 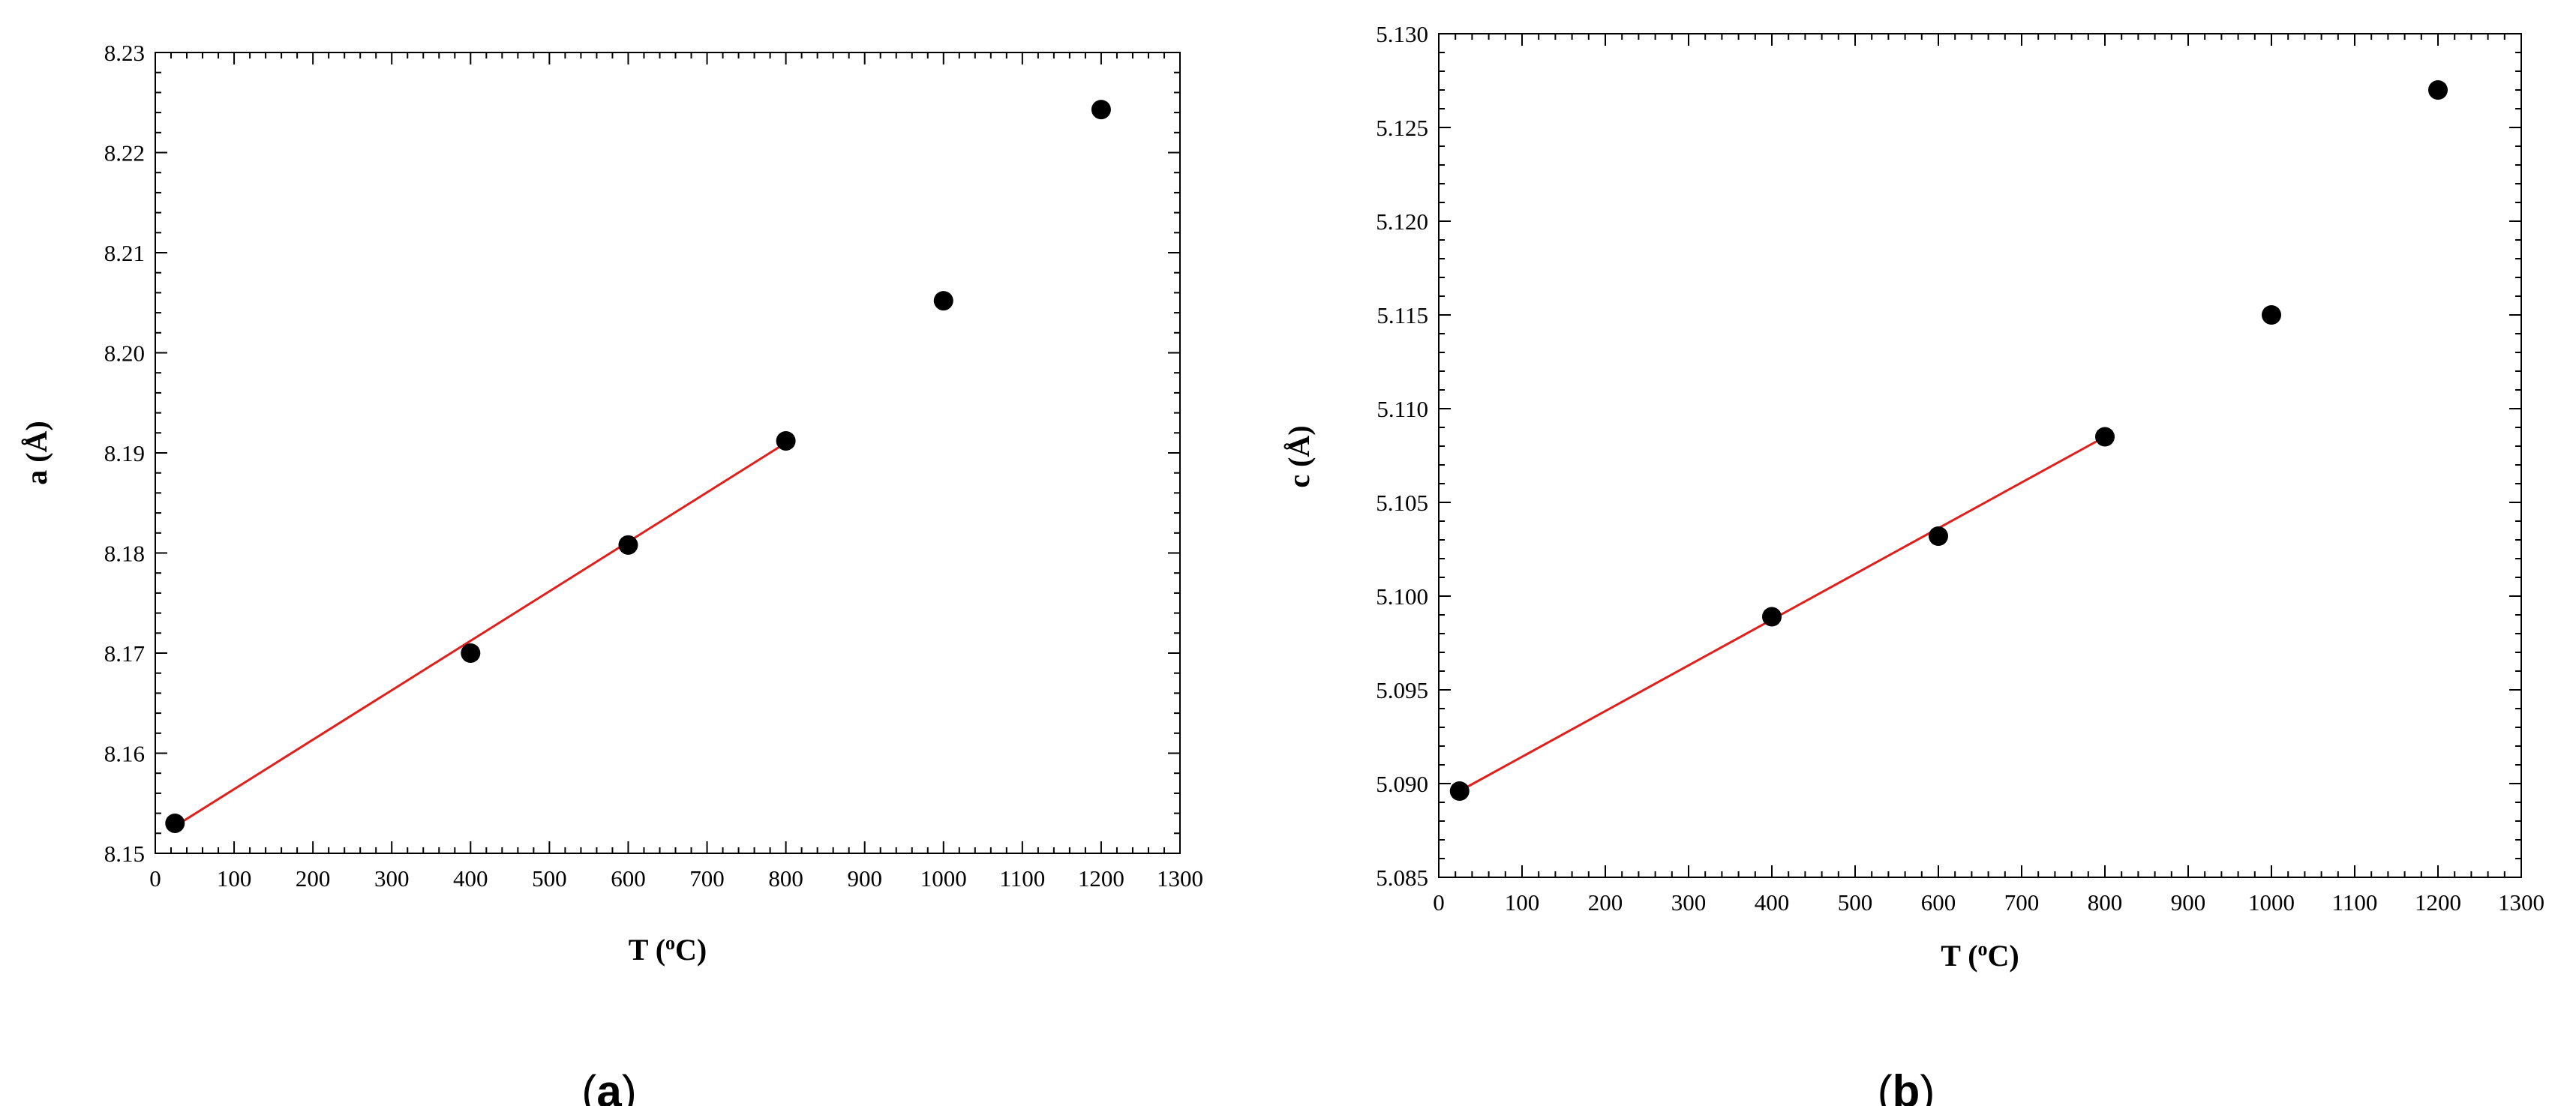 What do you see at coordinates (1402, 409) in the screenshot?
I see `y-tick-label: 5.110` at bounding box center [1402, 409].